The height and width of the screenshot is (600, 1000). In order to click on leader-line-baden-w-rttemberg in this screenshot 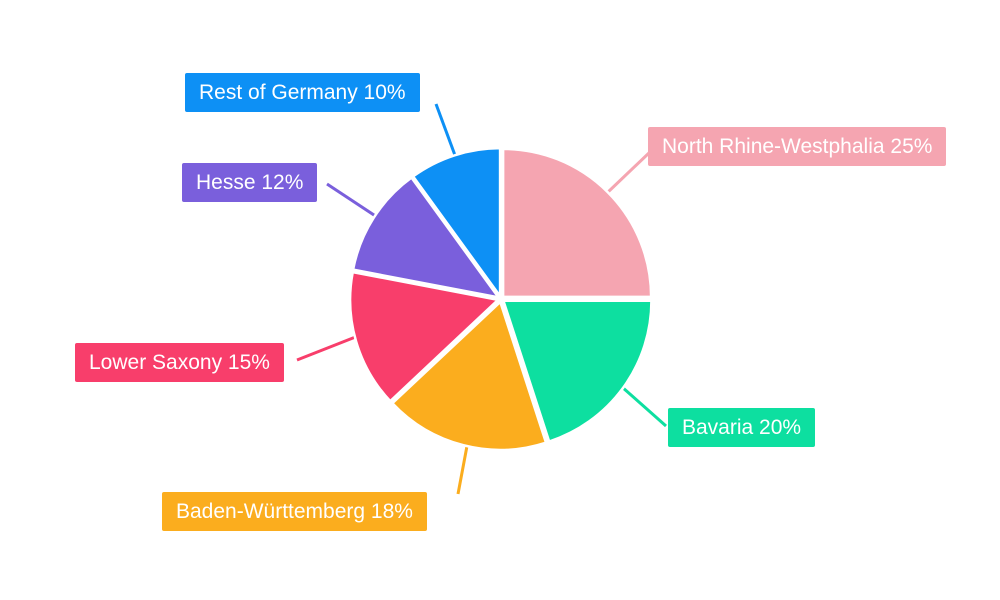, I will do `click(462, 470)`.